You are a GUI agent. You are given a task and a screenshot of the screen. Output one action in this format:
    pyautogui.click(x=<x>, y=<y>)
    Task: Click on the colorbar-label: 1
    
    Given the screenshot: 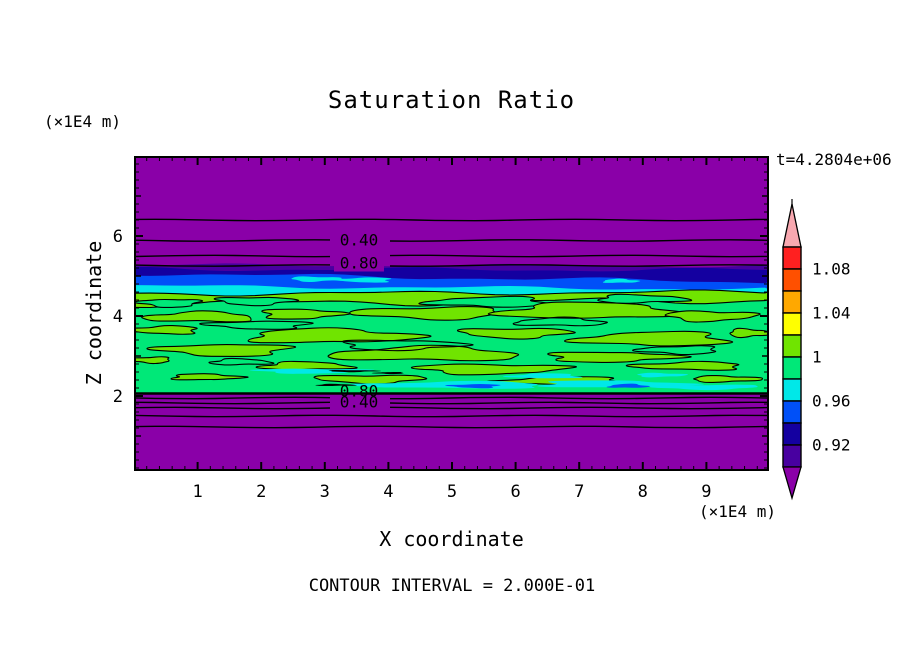 What is the action you would take?
    pyautogui.click(x=817, y=357)
    